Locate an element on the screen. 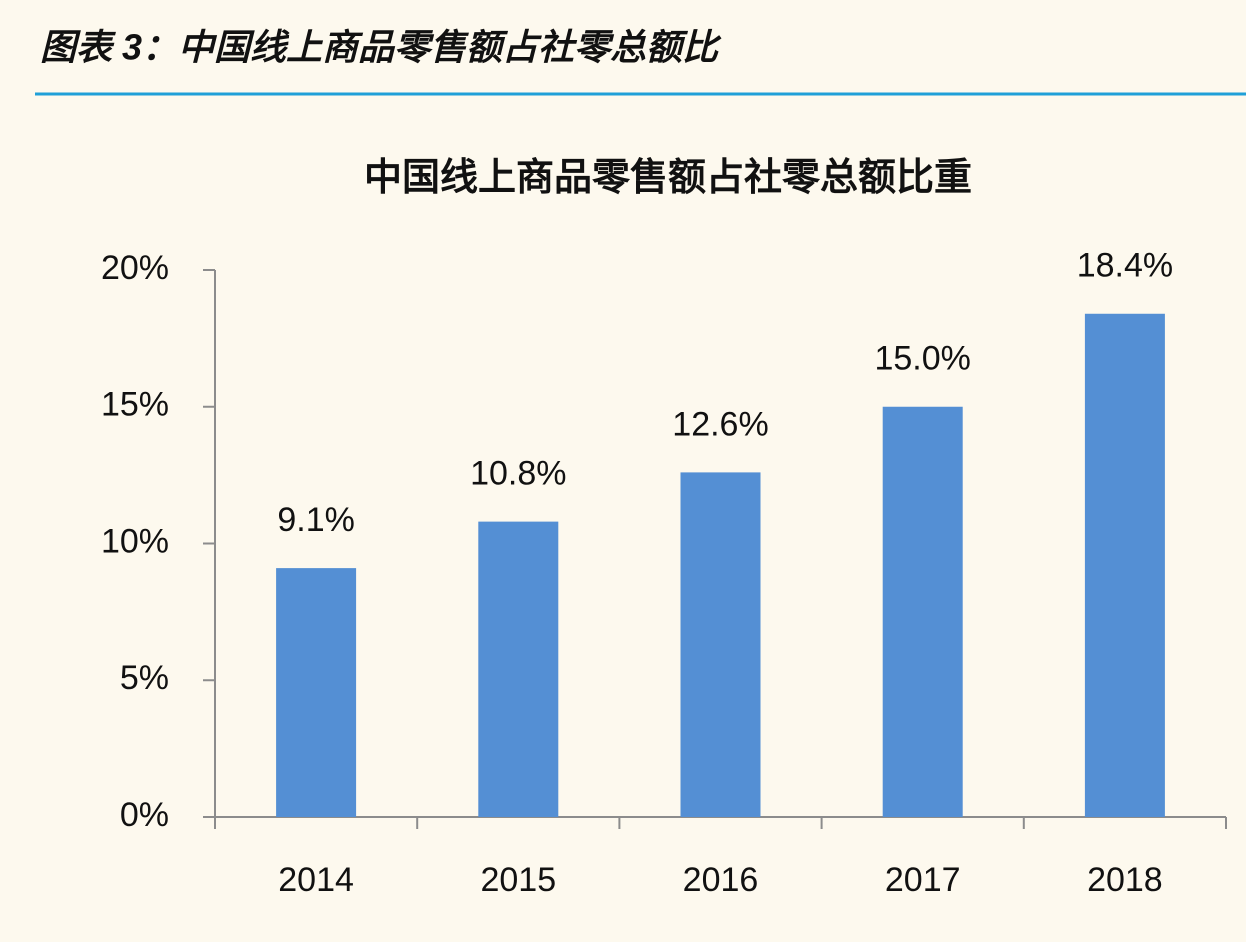  x-tick-label: 2015 is located at coordinates (518, 880).